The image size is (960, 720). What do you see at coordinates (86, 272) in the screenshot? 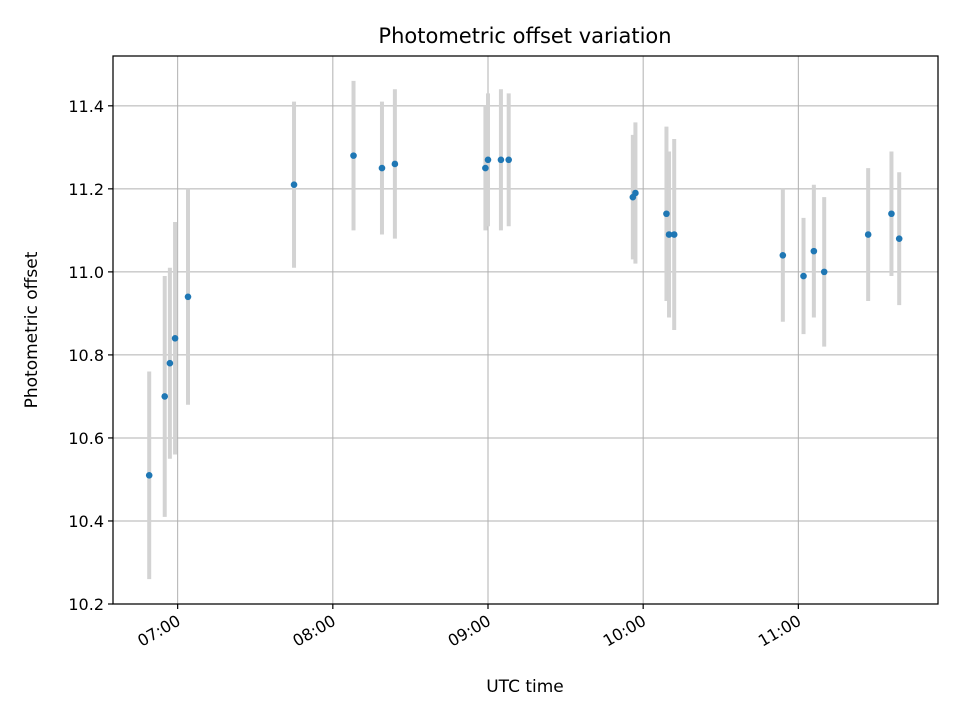
I see `y-tick-label: 11.0` at bounding box center [86, 272].